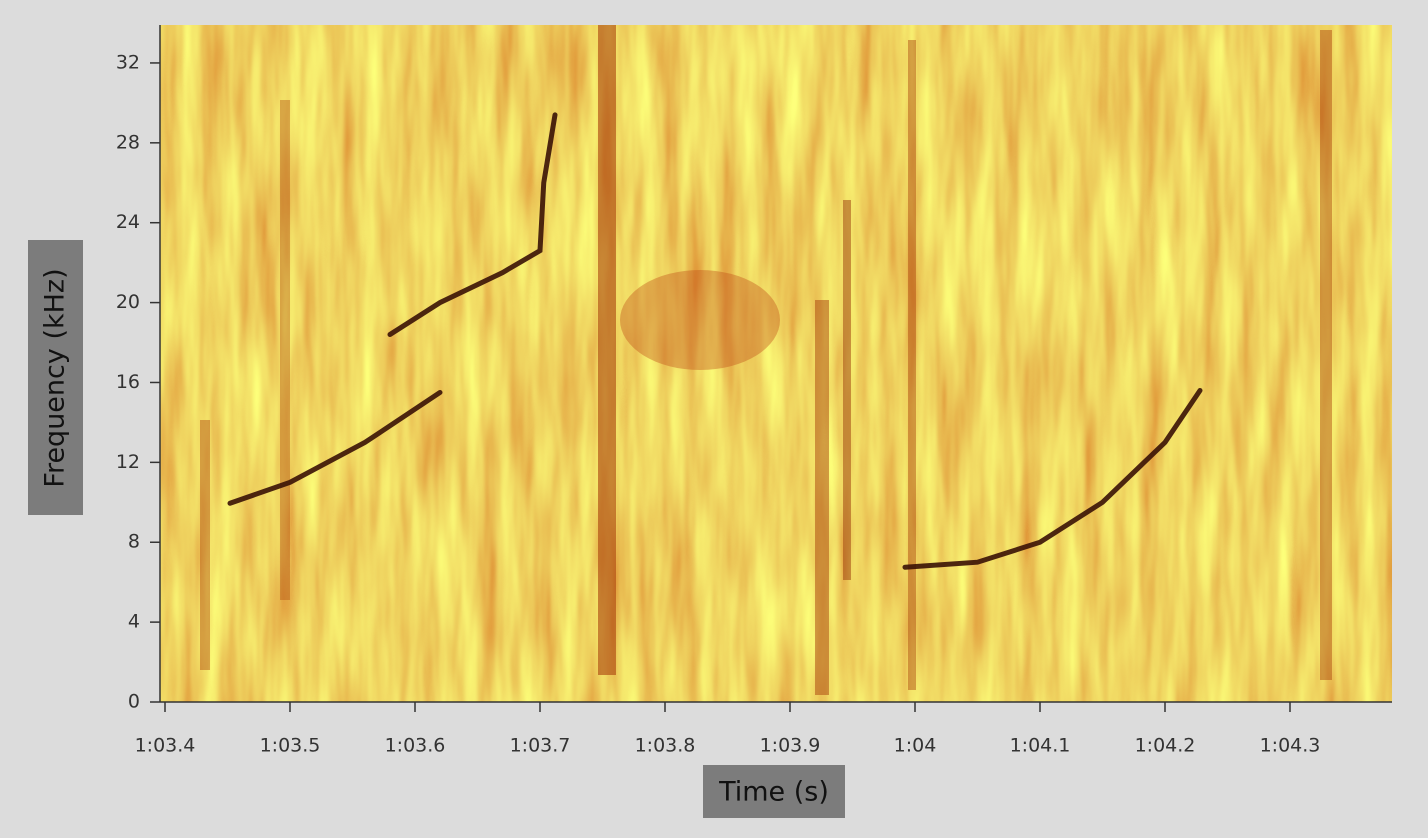 This screenshot has width=1428, height=838. I want to click on y-tick-label: 28, so click(128, 142).